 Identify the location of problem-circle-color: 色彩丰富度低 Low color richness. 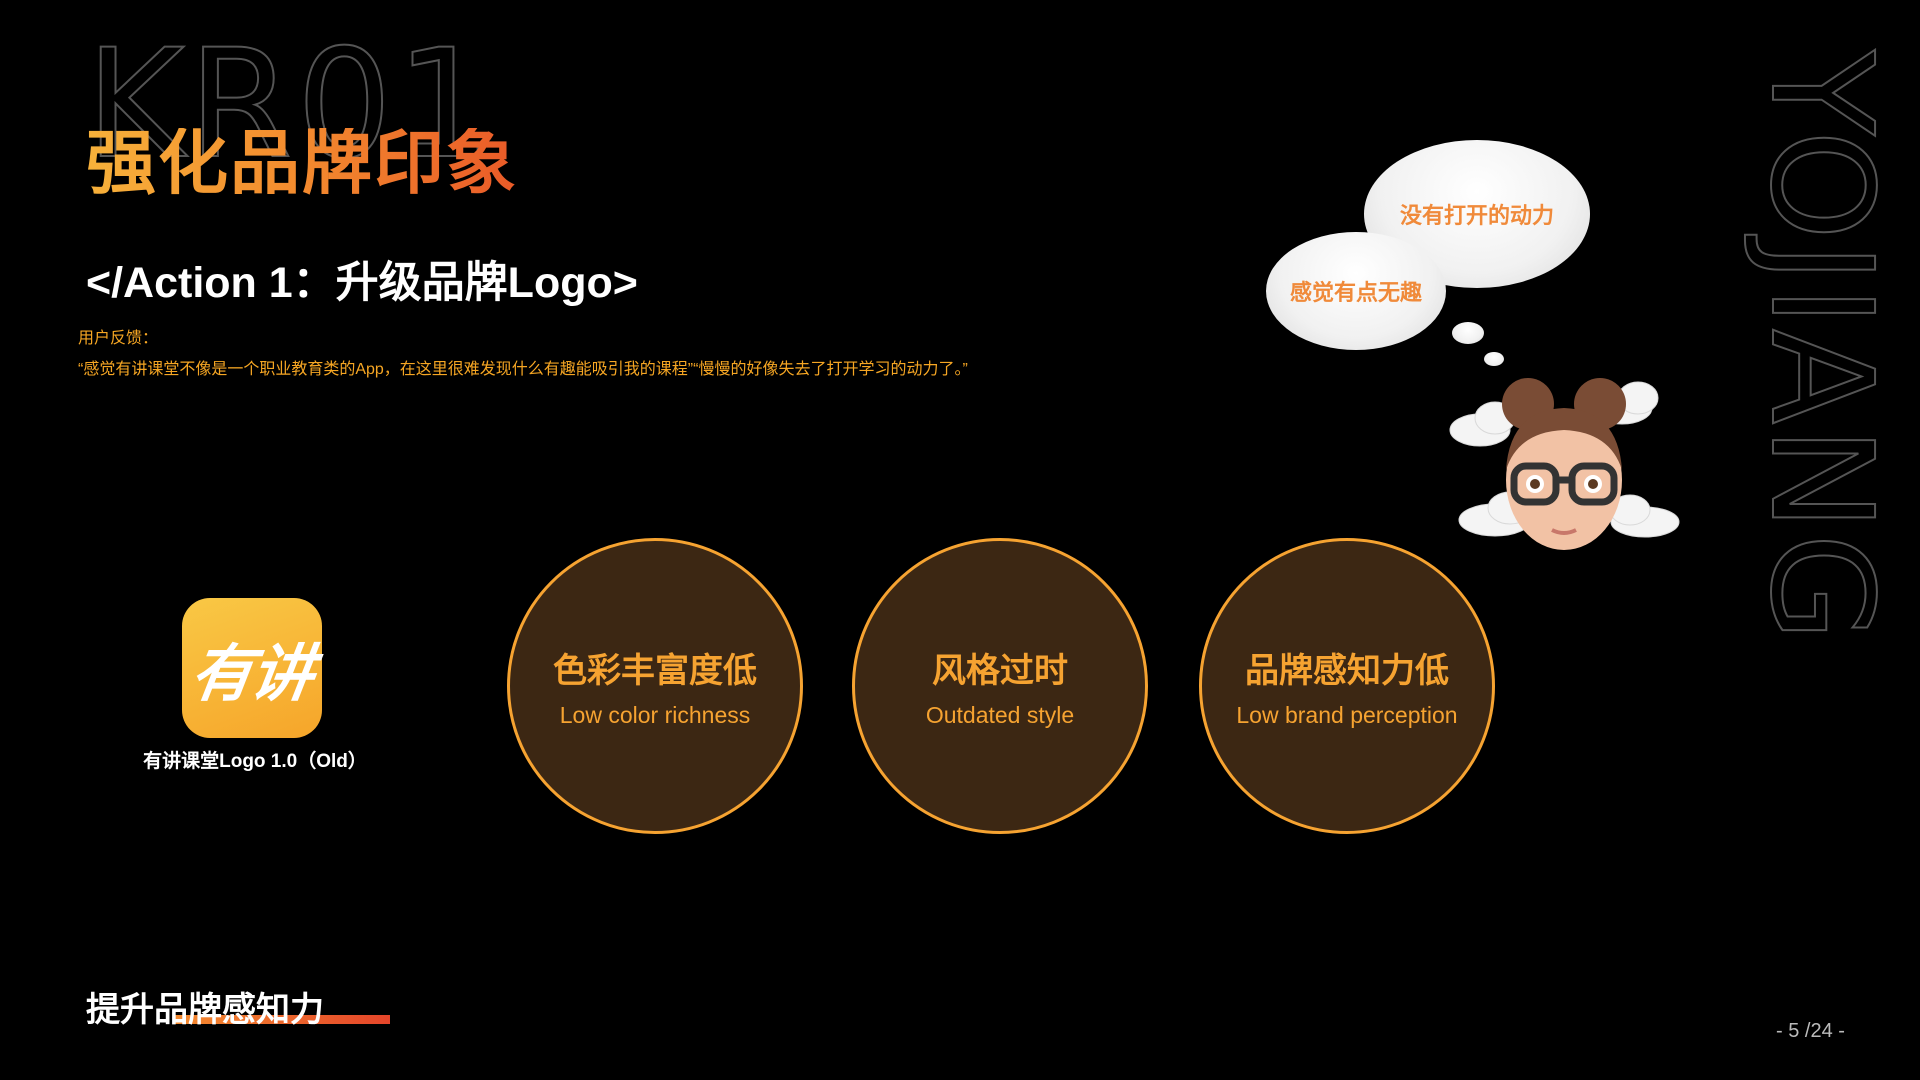
(655, 686).